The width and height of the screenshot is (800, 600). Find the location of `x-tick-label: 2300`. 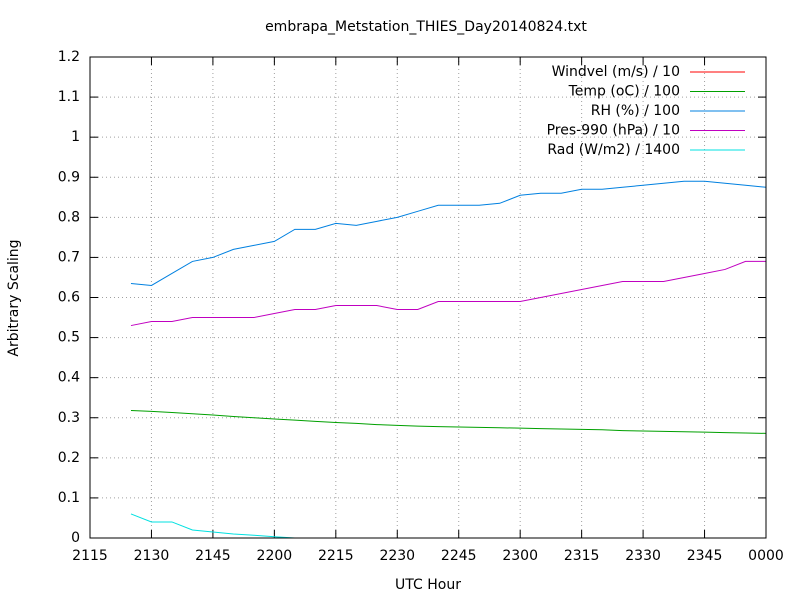

x-tick-label: 2300 is located at coordinates (520, 556).